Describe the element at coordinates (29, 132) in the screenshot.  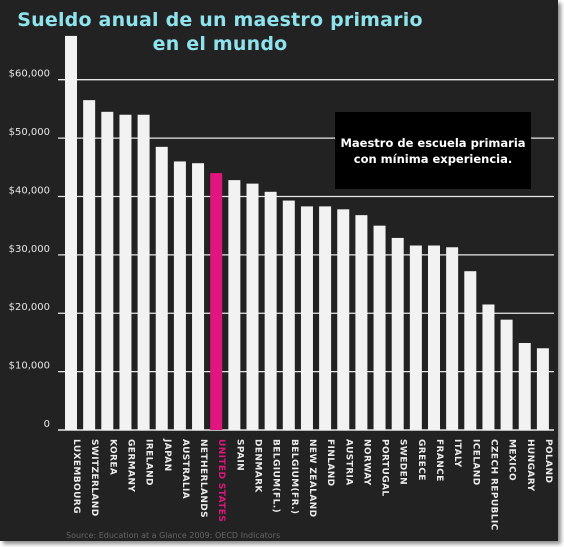
I see `y-tick-label: $50,000` at that location.